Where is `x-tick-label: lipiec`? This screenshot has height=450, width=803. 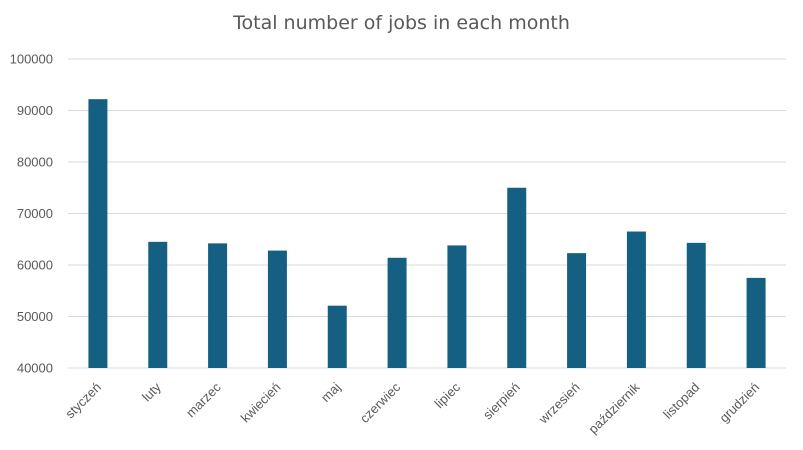 x-tick-label: lipiec is located at coordinates (447, 395).